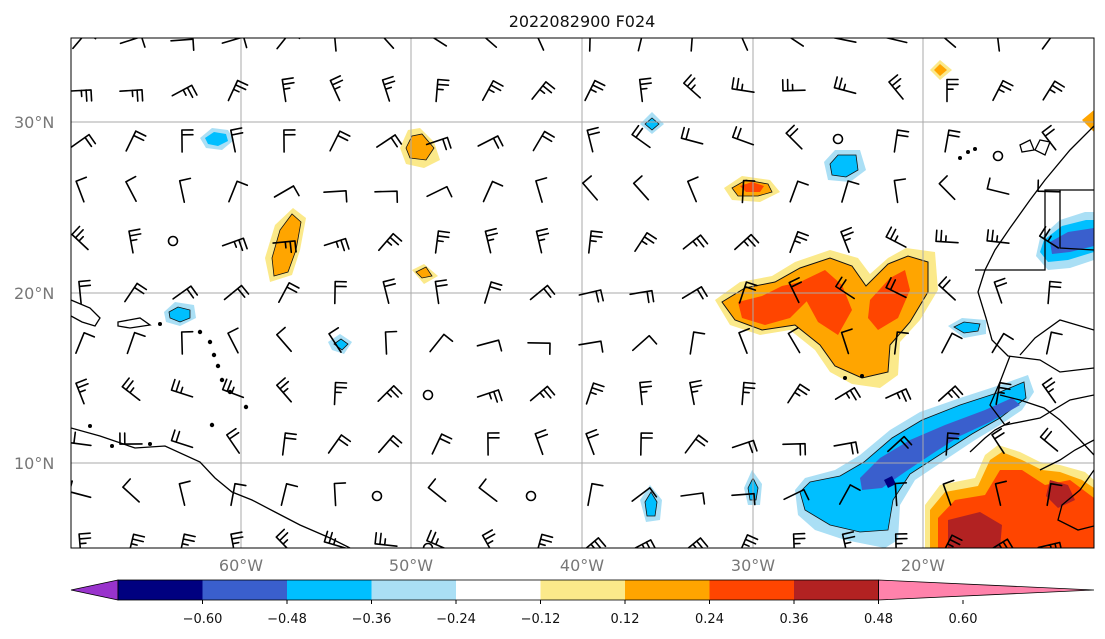 This screenshot has width=1105, height=639. What do you see at coordinates (753, 565) in the screenshot?
I see `lon-label-30w: 30°W` at bounding box center [753, 565].